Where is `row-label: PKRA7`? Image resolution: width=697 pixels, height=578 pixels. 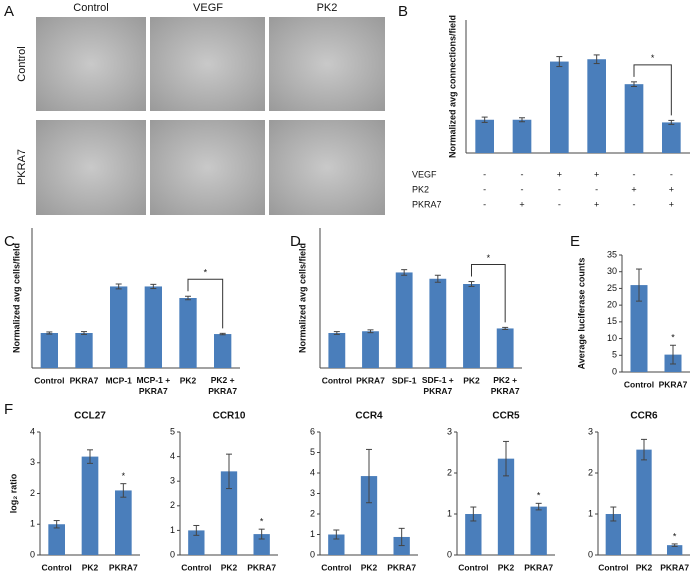
row-label: PKRA7 is located at coordinates (22, 167).